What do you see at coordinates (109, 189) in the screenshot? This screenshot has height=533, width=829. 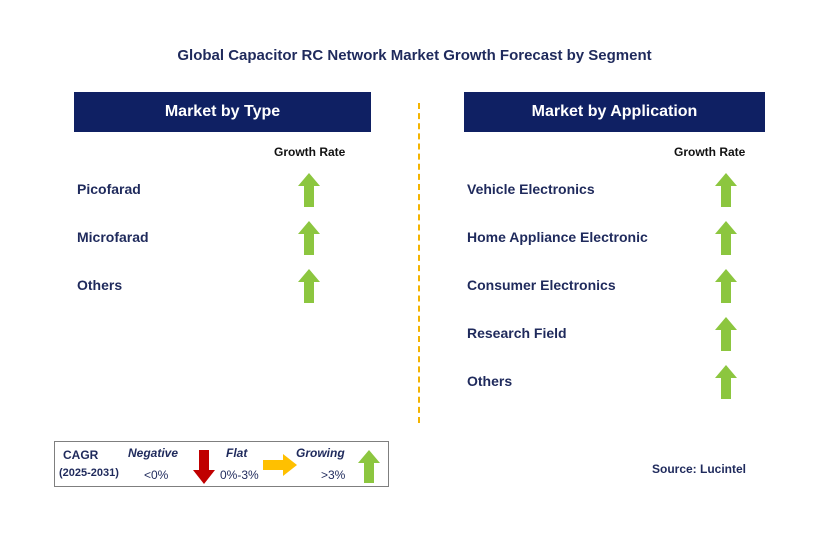 I see `type-segment-label: Picofarad` at bounding box center [109, 189].